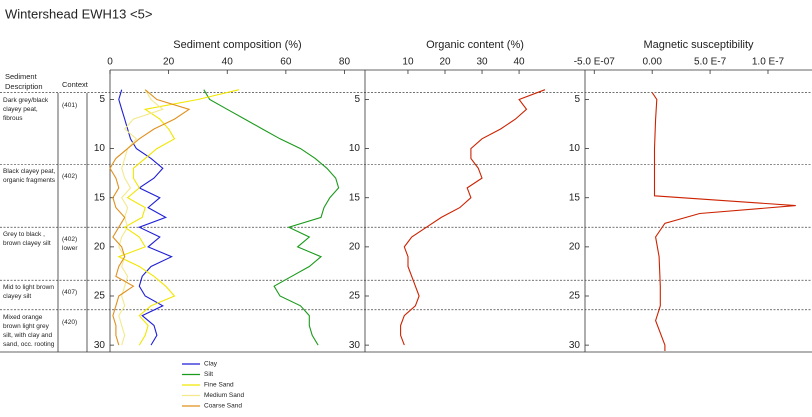  I want to click on layer-description: Mid to light brown clayey silt, so click(28, 292).